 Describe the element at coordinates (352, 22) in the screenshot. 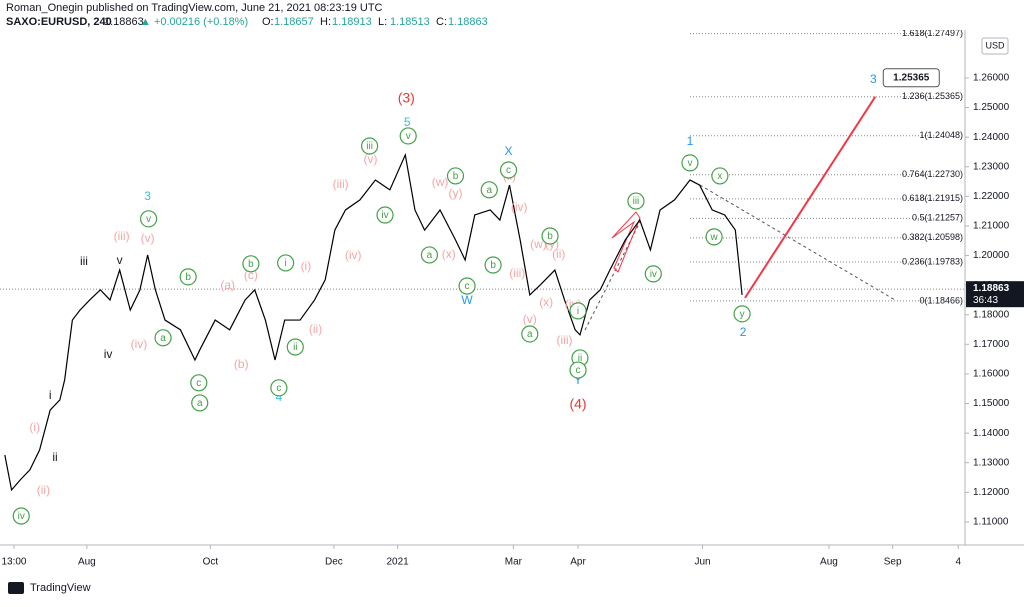

I see `ohlc-value: 1.18913` at that location.